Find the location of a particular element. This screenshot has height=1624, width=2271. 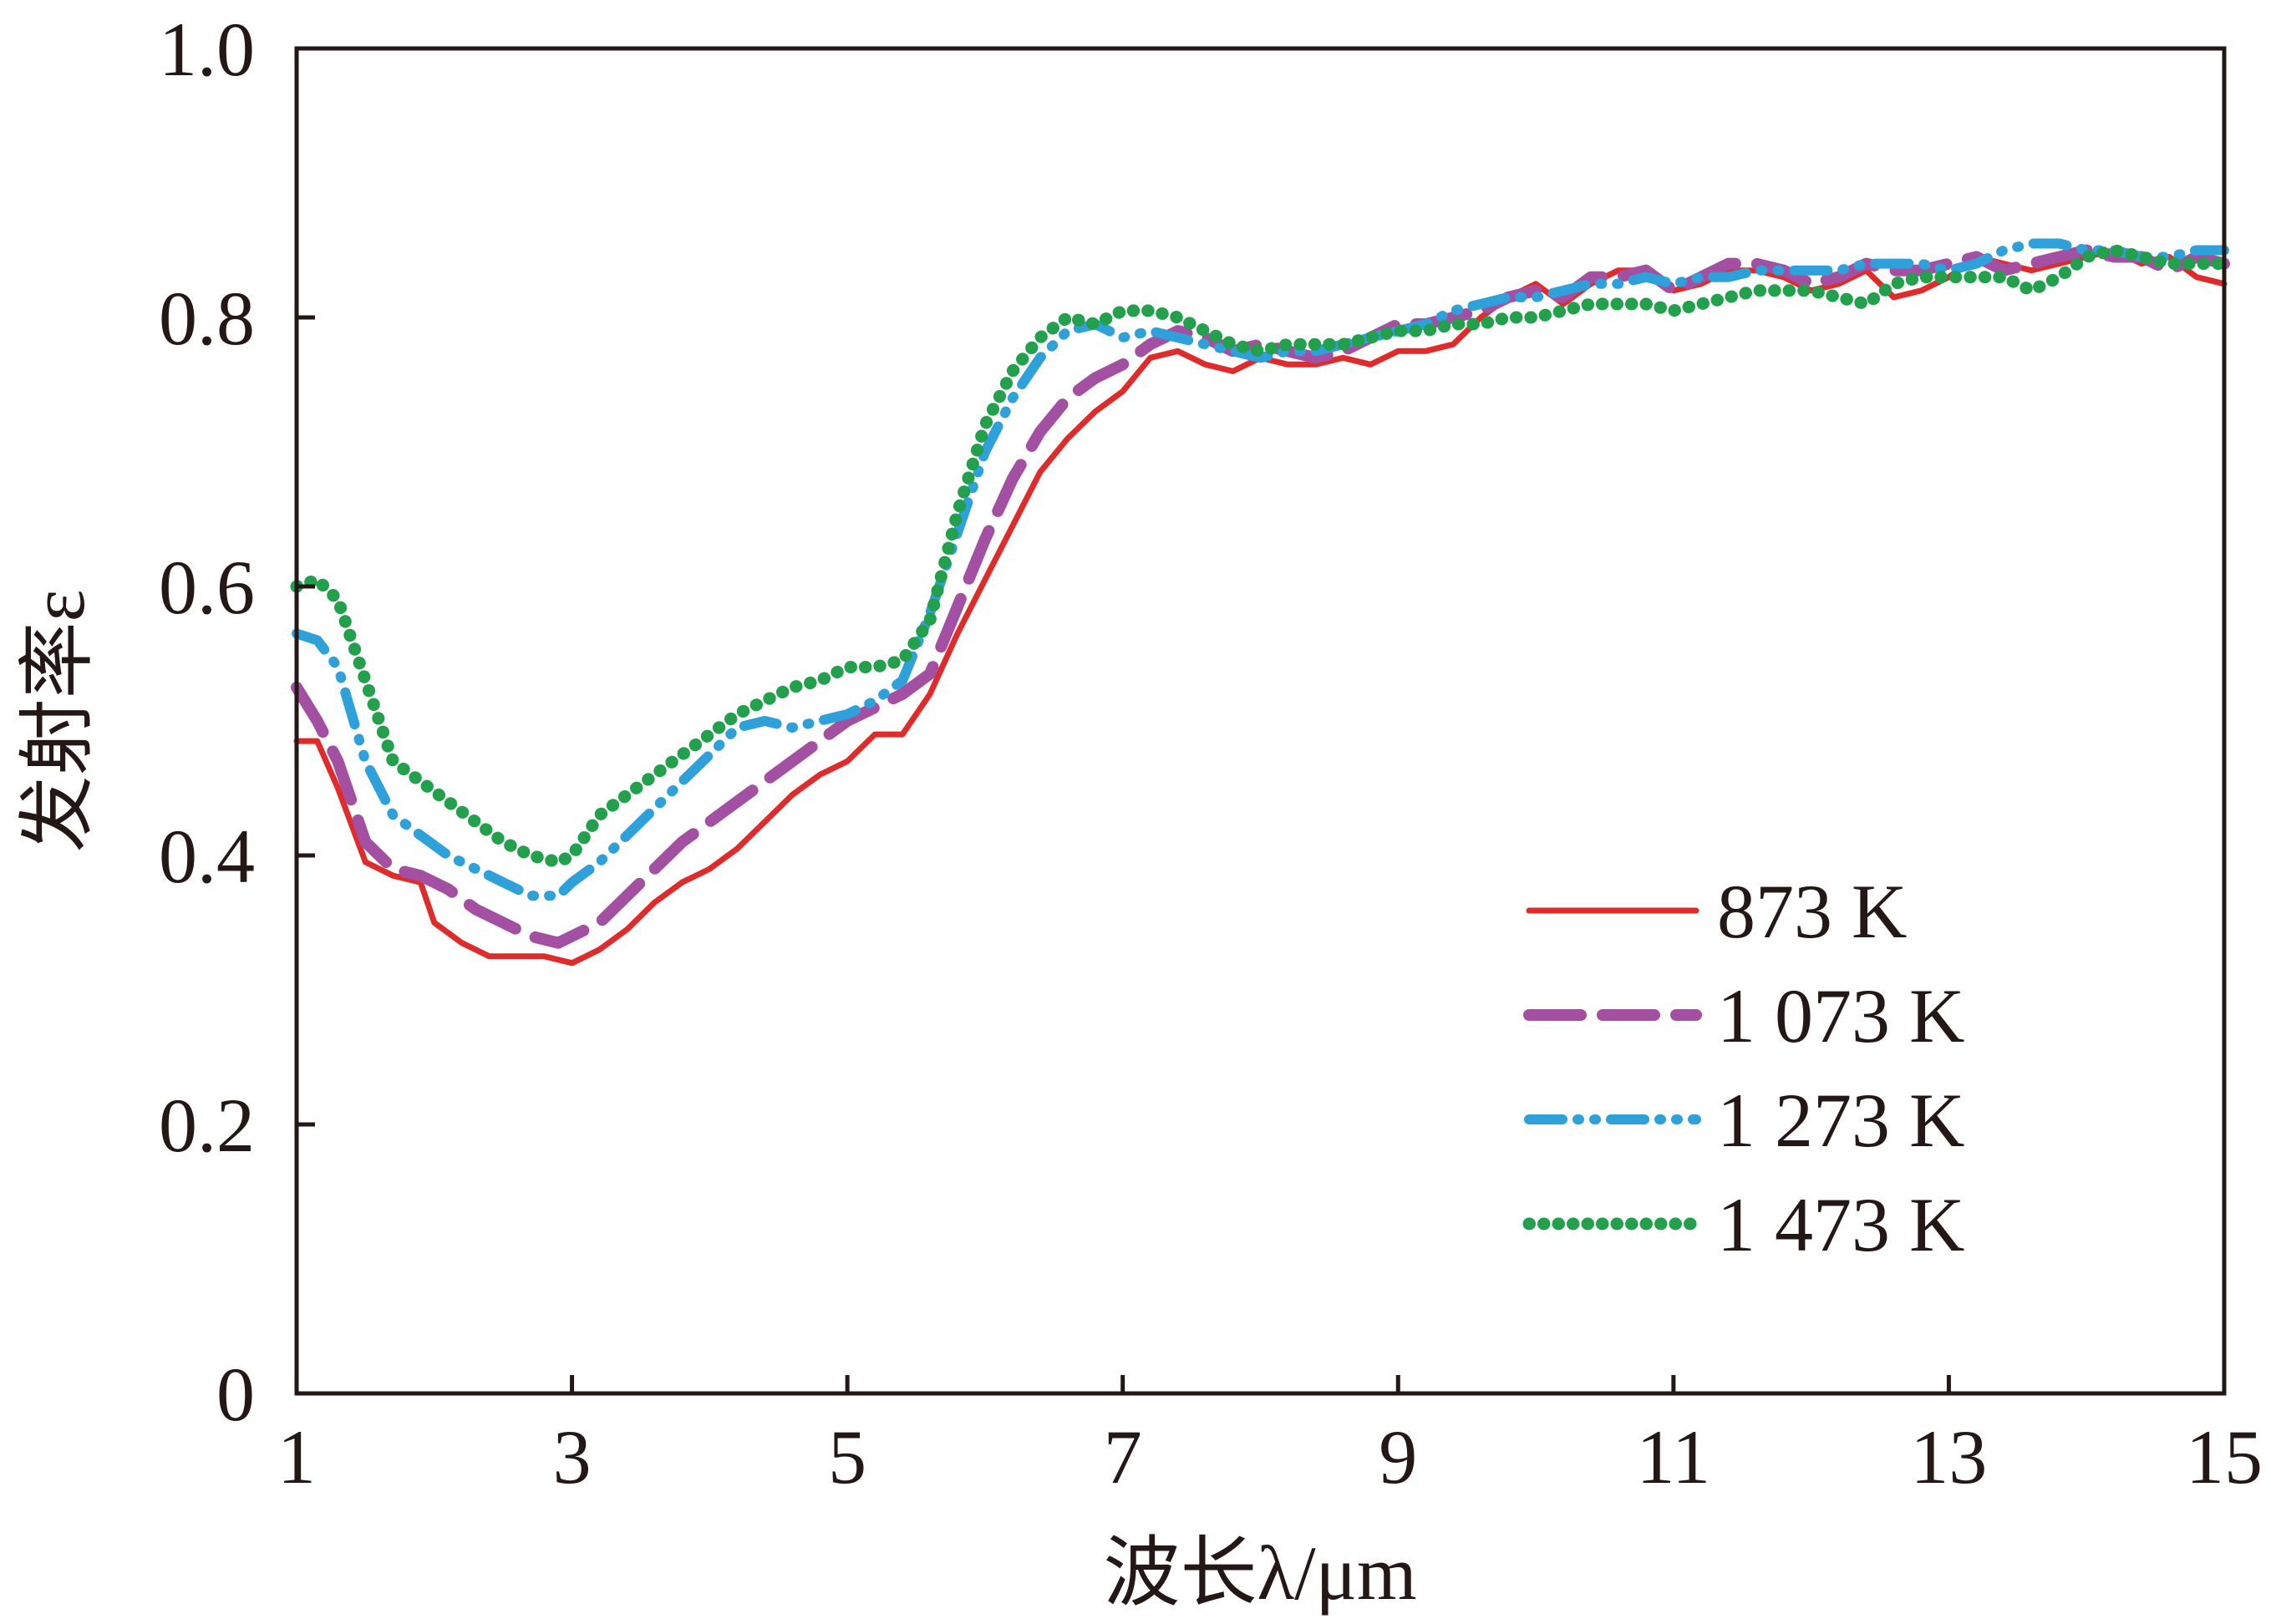

x-tick-label: 13 is located at coordinates (1948, 1457).